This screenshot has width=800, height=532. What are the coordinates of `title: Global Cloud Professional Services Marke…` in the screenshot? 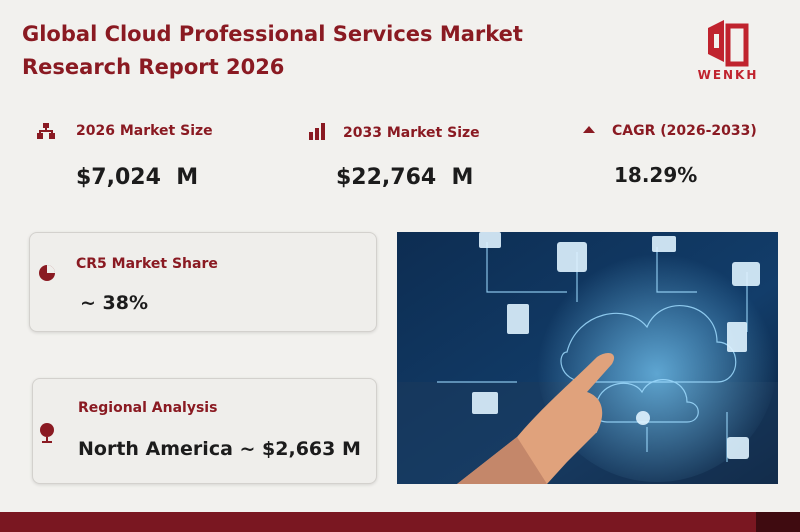 It's located at (272, 50).